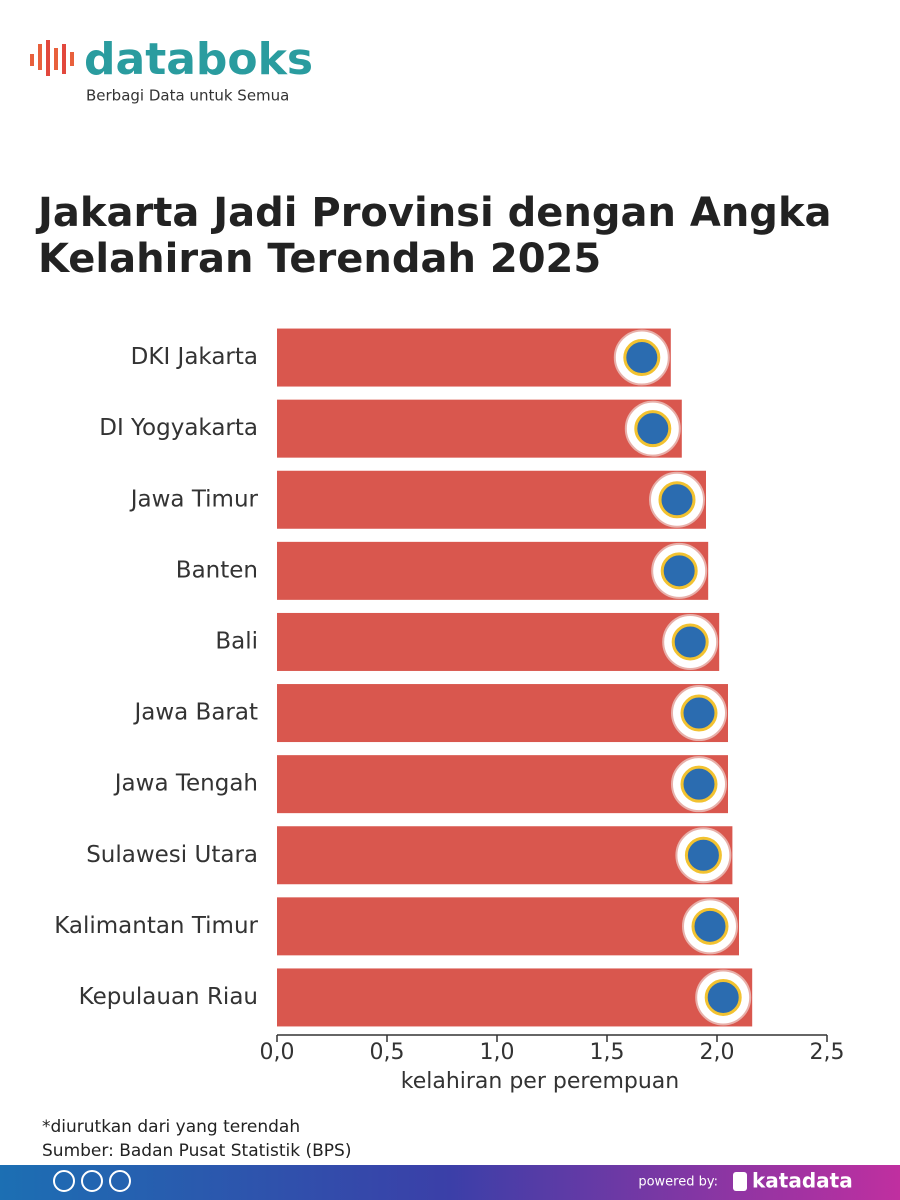 The height and width of the screenshot is (1200, 900). I want to click on x-tick-label: 1,0, so click(497, 1052).